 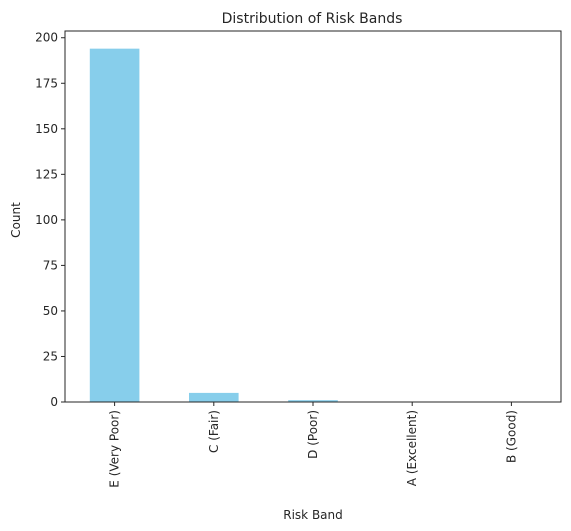 What do you see at coordinates (46, 129) in the screenshot?
I see `y-tick-label-6: 150` at bounding box center [46, 129].